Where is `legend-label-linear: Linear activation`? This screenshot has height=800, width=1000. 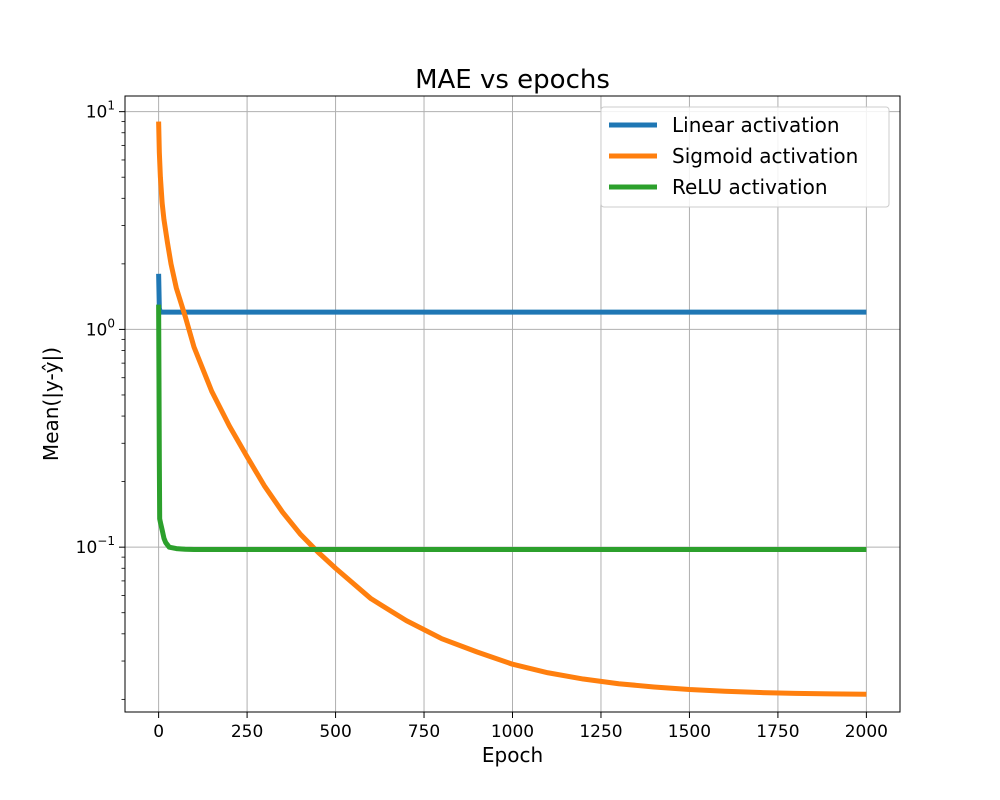
legend-label-linear: Linear activation is located at coordinates (756, 125).